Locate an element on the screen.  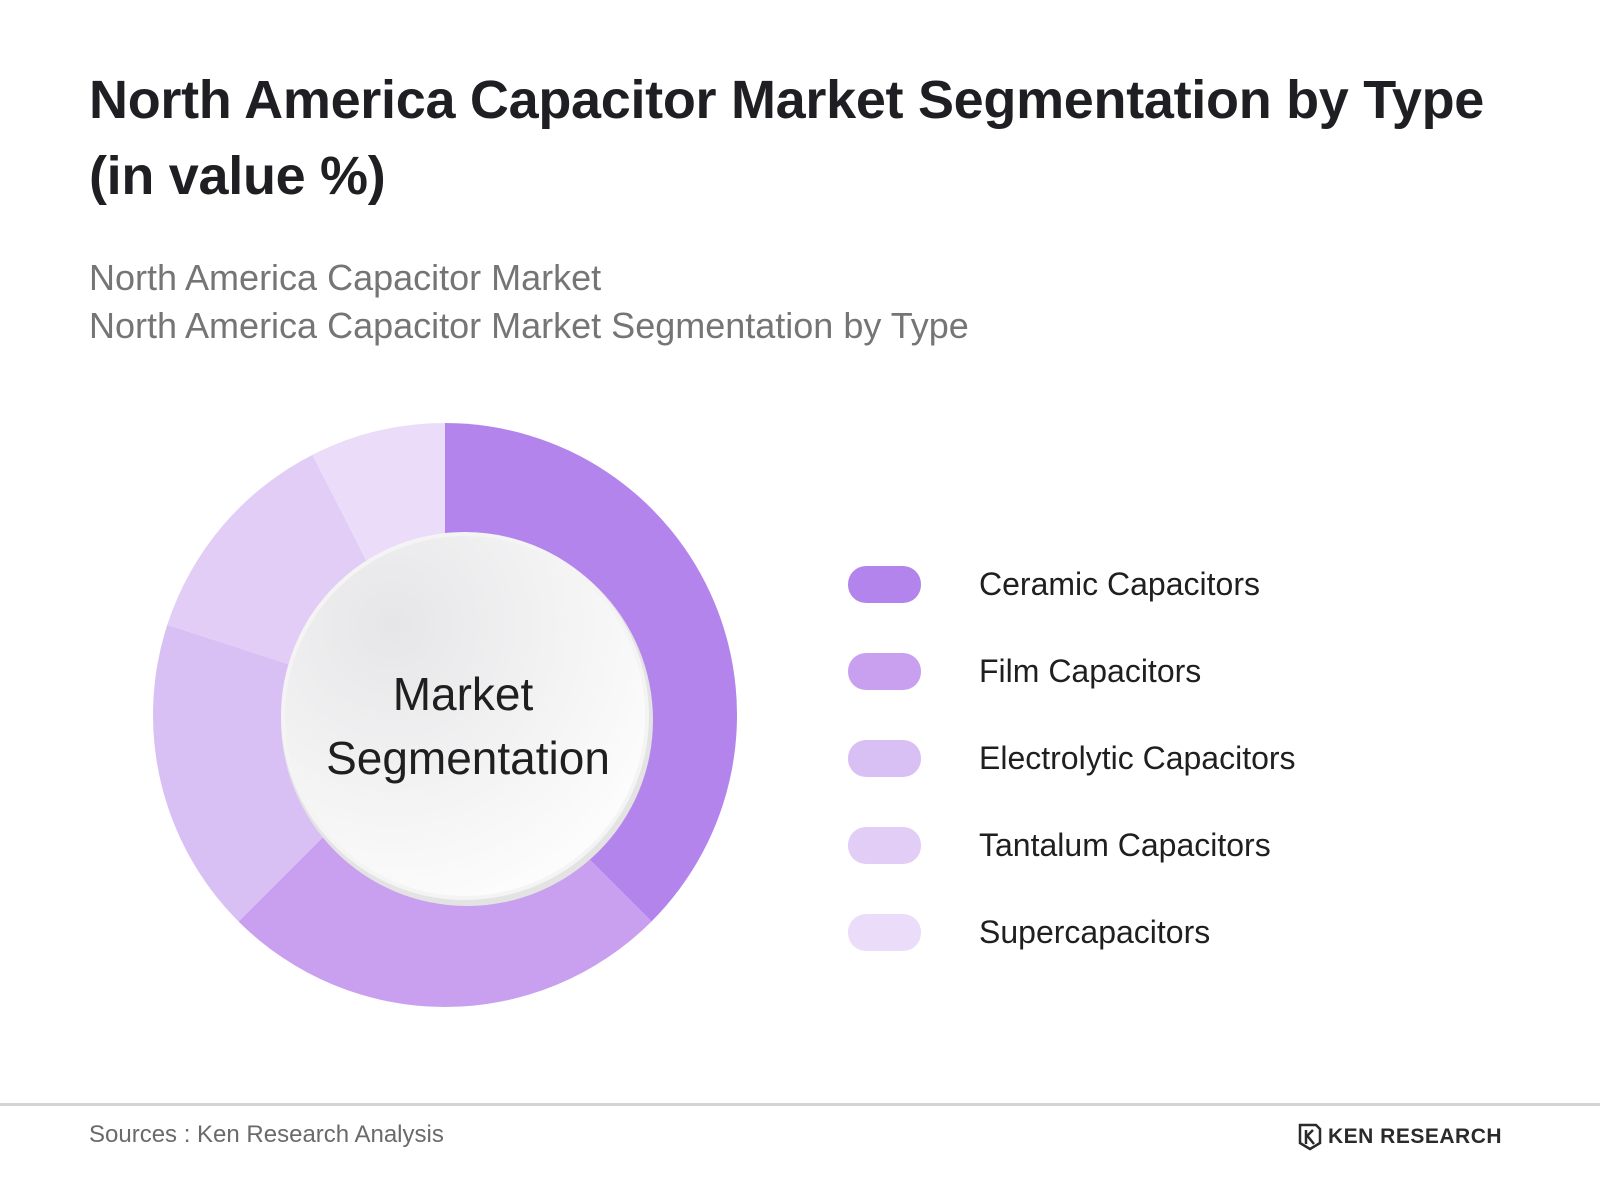
legend-label-film: Film Capacitors is located at coordinates (1090, 671).